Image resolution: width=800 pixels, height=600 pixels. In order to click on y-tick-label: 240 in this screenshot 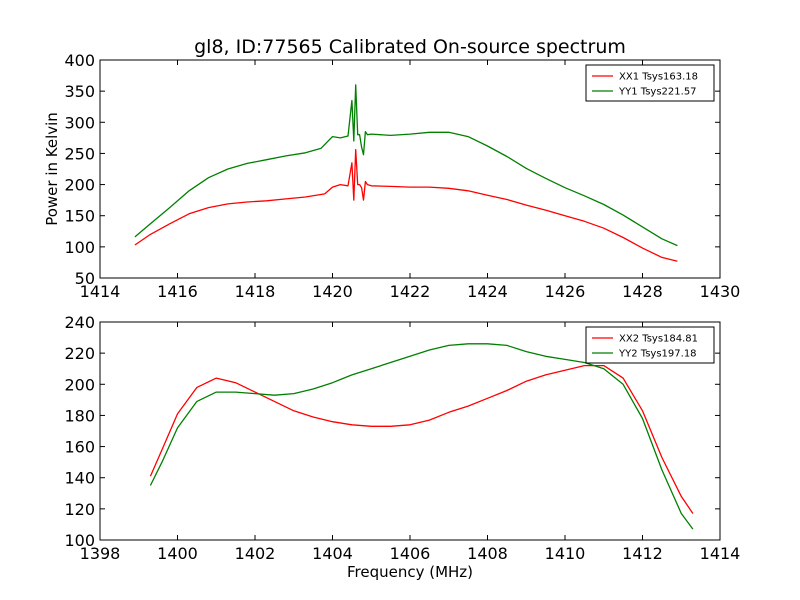, I will do `click(79, 322)`.